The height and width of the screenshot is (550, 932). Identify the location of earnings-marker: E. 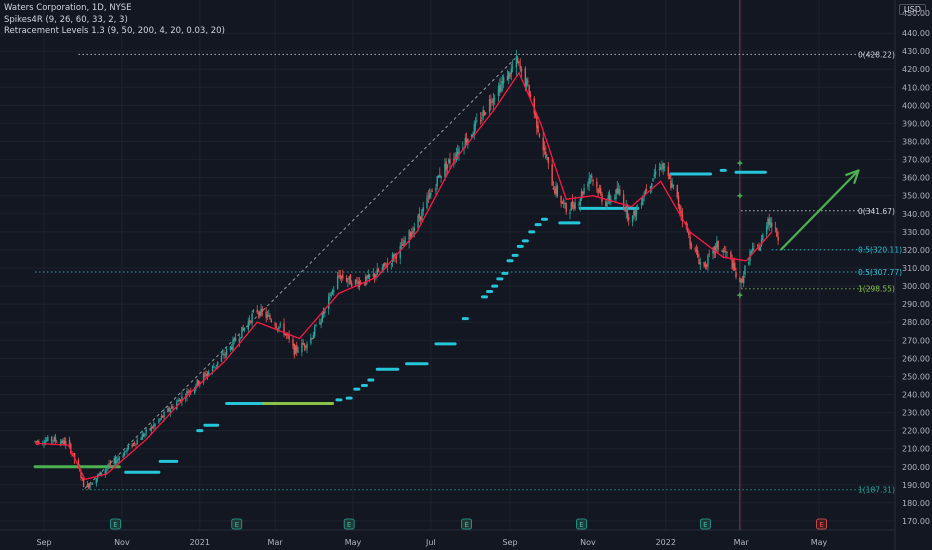
(821, 524).